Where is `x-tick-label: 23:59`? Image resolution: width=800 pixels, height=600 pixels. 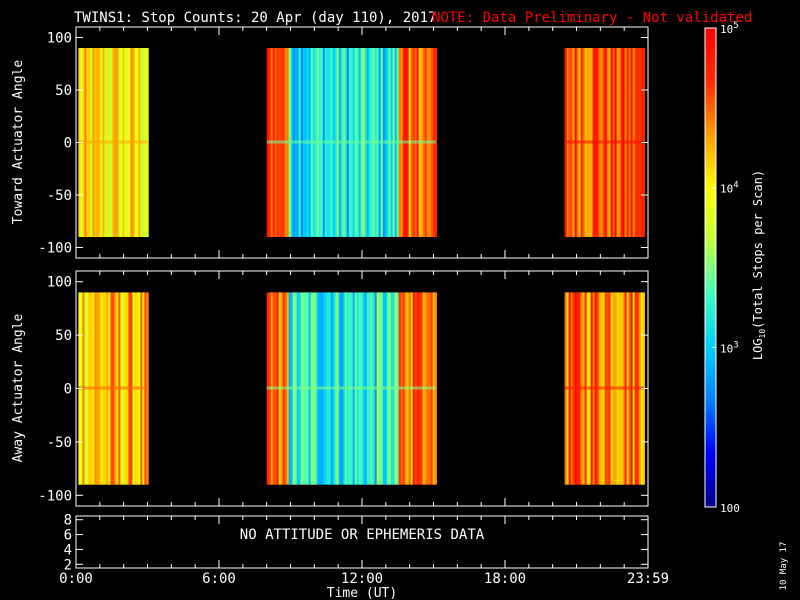
x-tick-label: 23:59 is located at coordinates (648, 579).